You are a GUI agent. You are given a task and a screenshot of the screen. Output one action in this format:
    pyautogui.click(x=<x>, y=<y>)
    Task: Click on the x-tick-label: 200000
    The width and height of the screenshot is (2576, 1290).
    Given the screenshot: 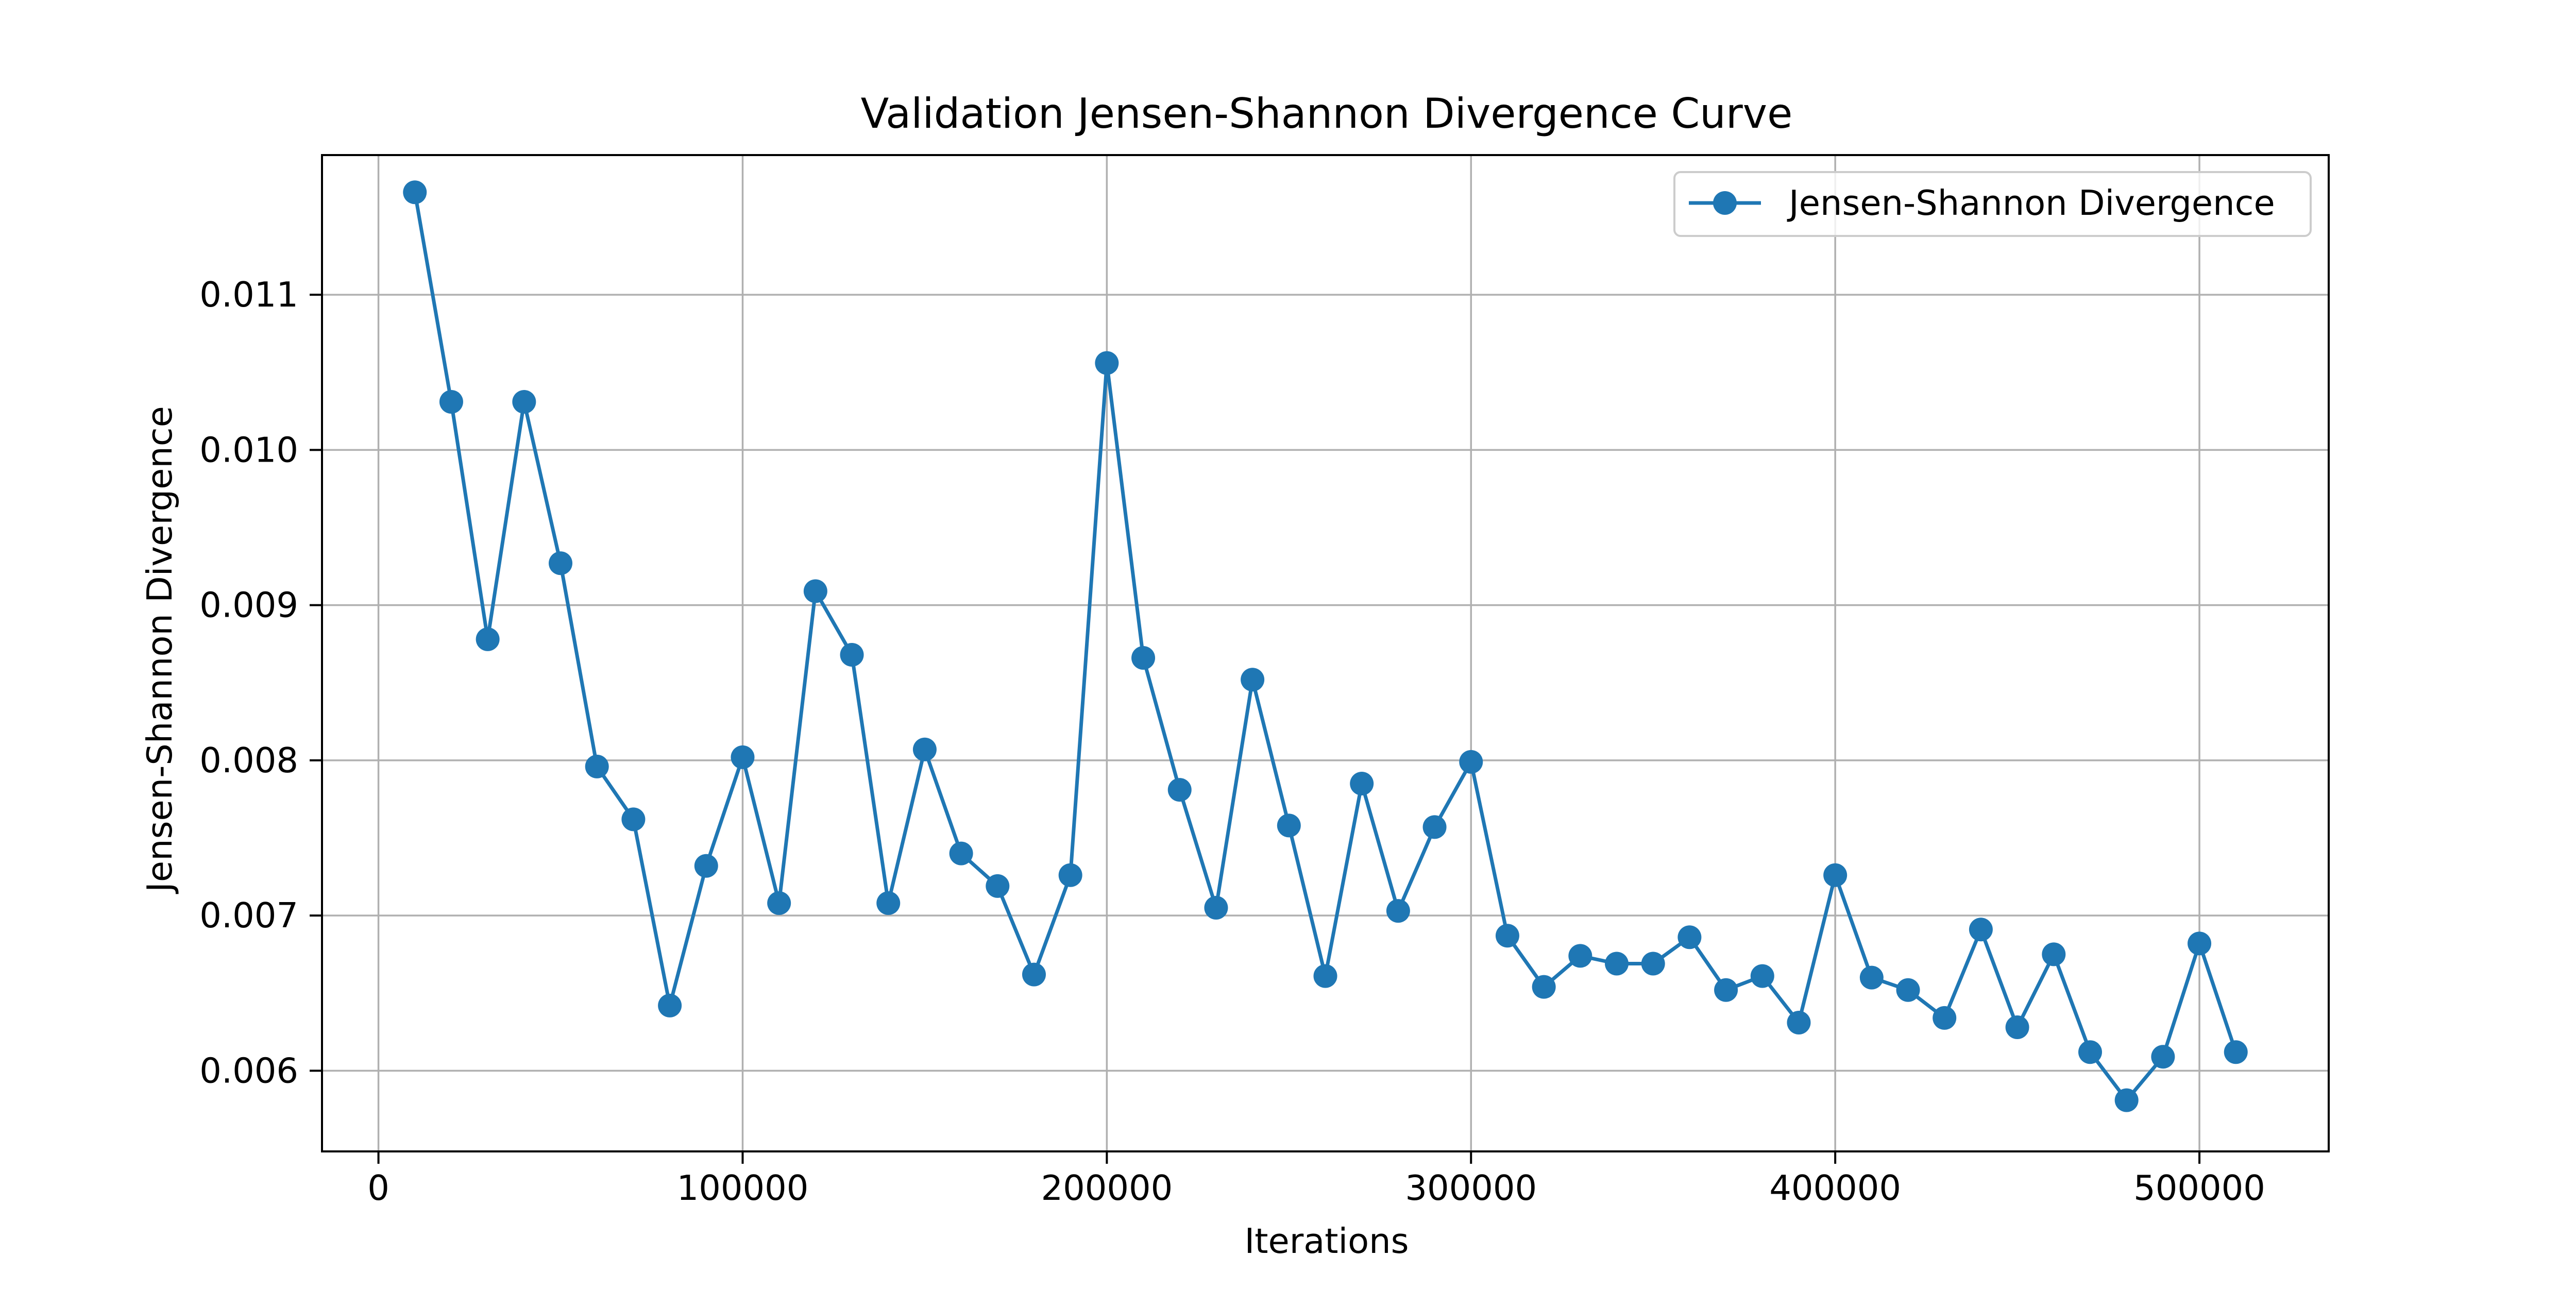 What is the action you would take?
    pyautogui.click(x=1107, y=1188)
    